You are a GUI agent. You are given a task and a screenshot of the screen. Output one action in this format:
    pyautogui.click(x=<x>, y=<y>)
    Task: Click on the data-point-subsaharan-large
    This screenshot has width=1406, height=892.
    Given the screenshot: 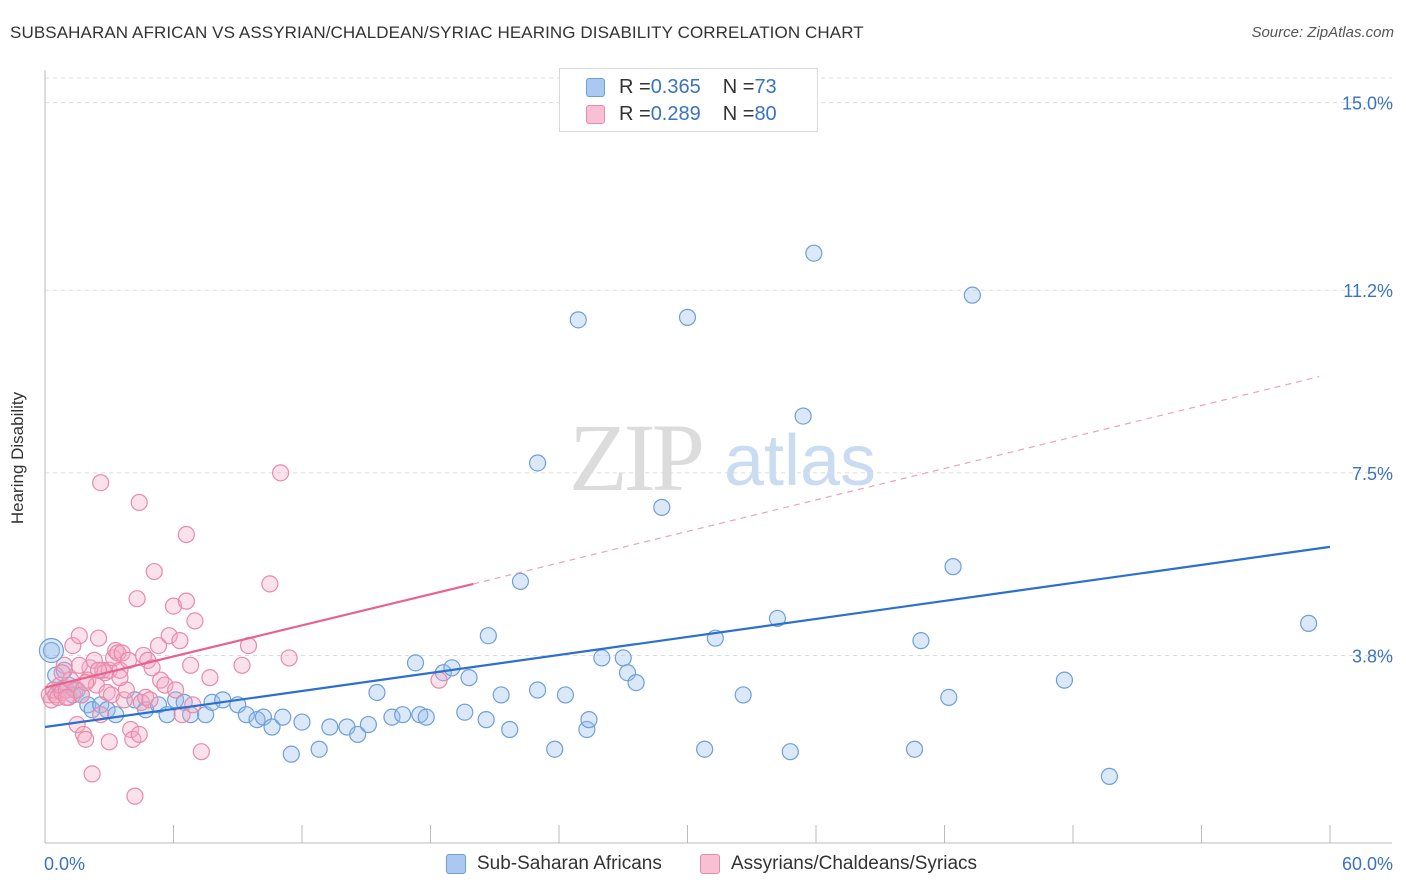 What is the action you would take?
    pyautogui.click(x=51, y=650)
    